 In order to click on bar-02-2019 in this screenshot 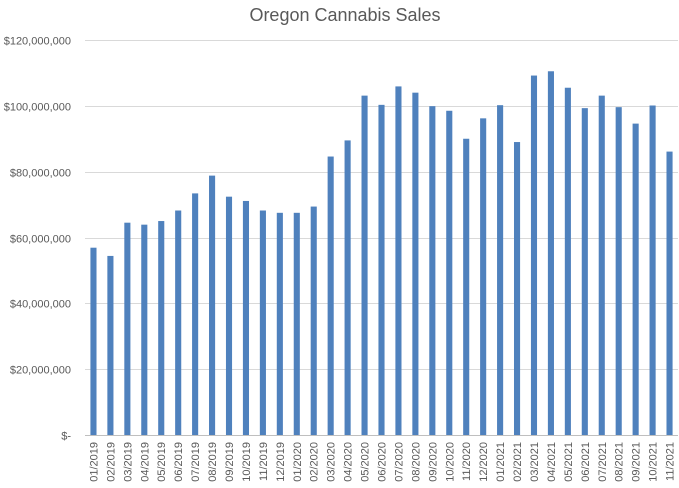, I will do `click(110, 345)`.